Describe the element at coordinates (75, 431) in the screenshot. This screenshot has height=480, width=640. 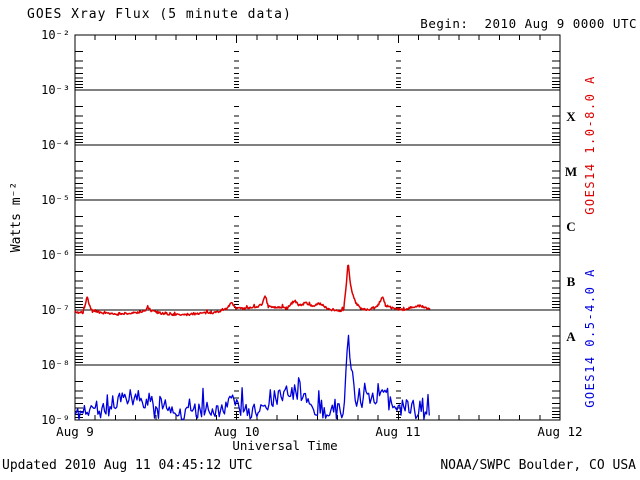
I see `x-tick-label-aug9: Aug 9` at that location.